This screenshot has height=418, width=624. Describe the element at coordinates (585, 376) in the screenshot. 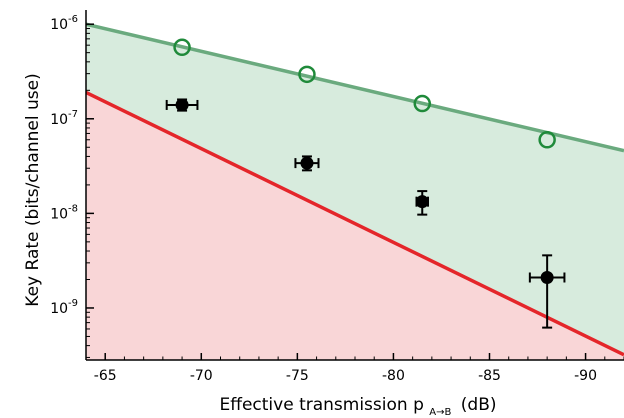

I see `x-tick-label: -90` at that location.